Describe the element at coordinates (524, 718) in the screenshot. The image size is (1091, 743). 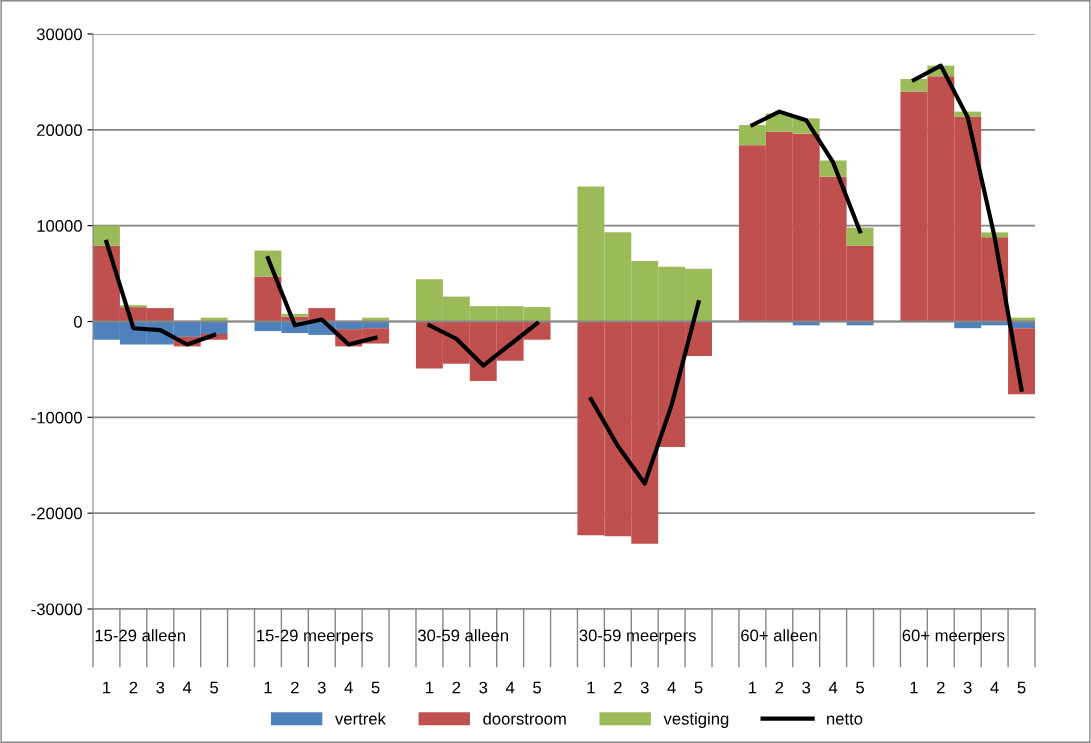
I see `legend-label: doorstroom` at that location.